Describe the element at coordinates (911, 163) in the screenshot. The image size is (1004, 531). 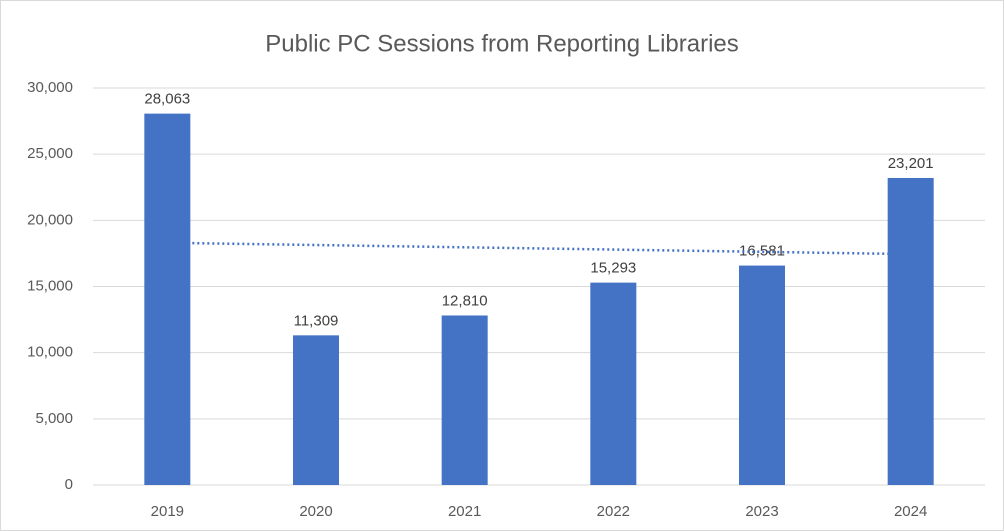
I see `data-label: 23,201` at that location.